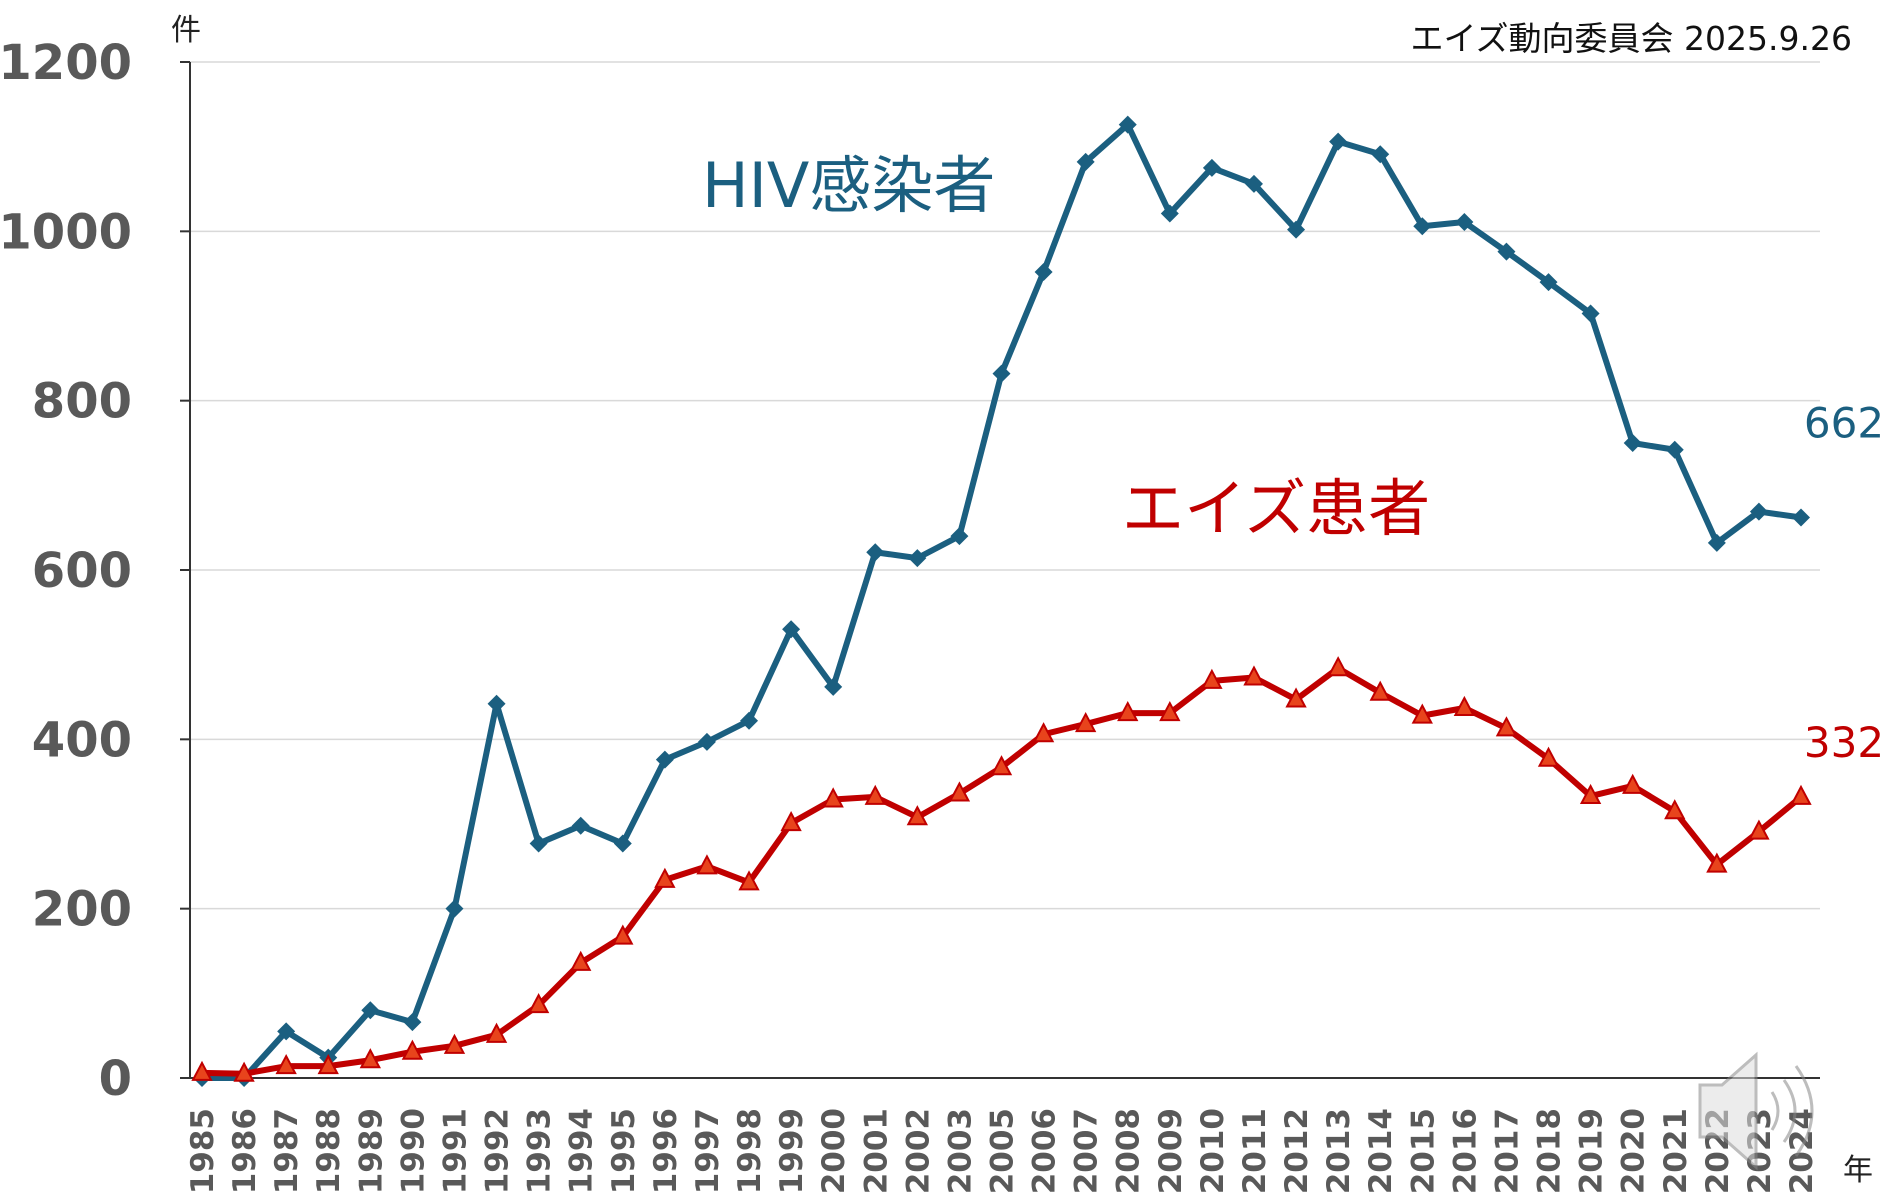  What do you see at coordinates (66, 232) in the screenshot?
I see `y-tick-label: 1000` at bounding box center [66, 232].